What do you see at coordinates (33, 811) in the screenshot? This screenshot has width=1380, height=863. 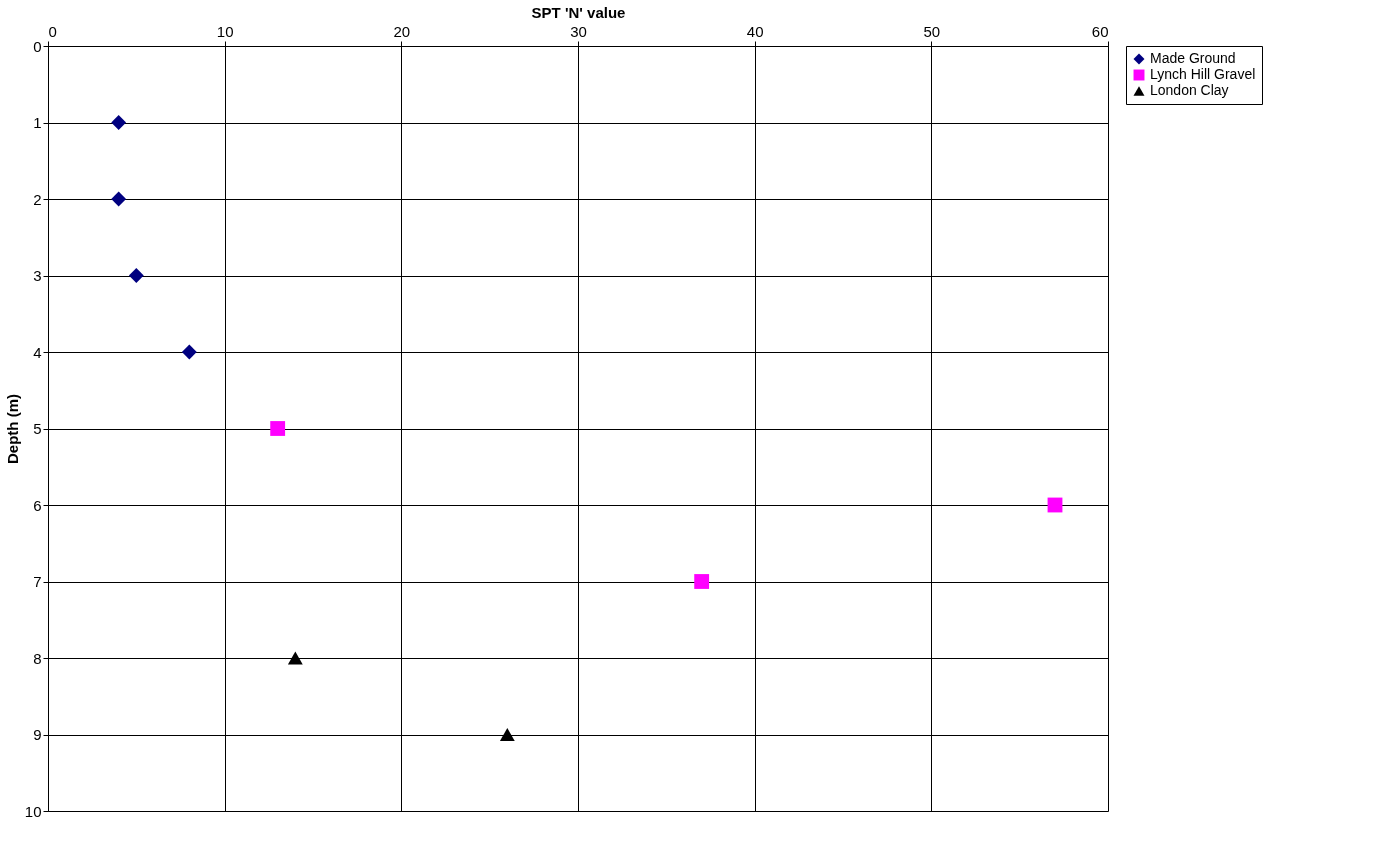 I see `y-tick-label: 10` at bounding box center [33, 811].